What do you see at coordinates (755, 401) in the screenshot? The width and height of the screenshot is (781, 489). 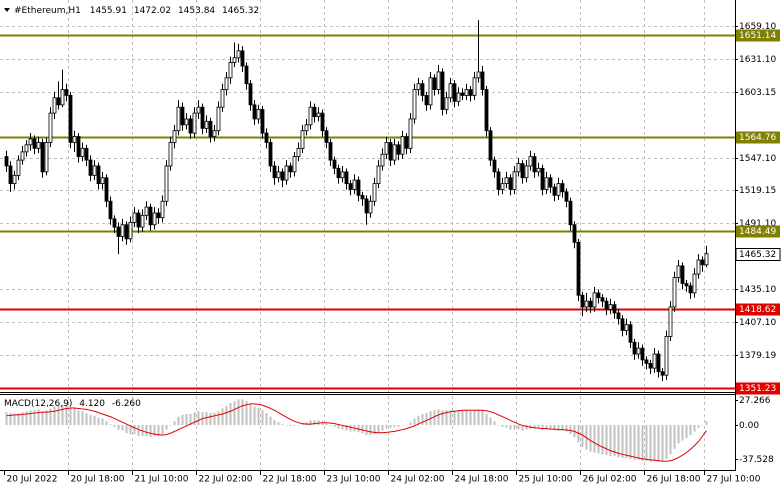 I see `y-tick-label: 27.266` at bounding box center [755, 401].